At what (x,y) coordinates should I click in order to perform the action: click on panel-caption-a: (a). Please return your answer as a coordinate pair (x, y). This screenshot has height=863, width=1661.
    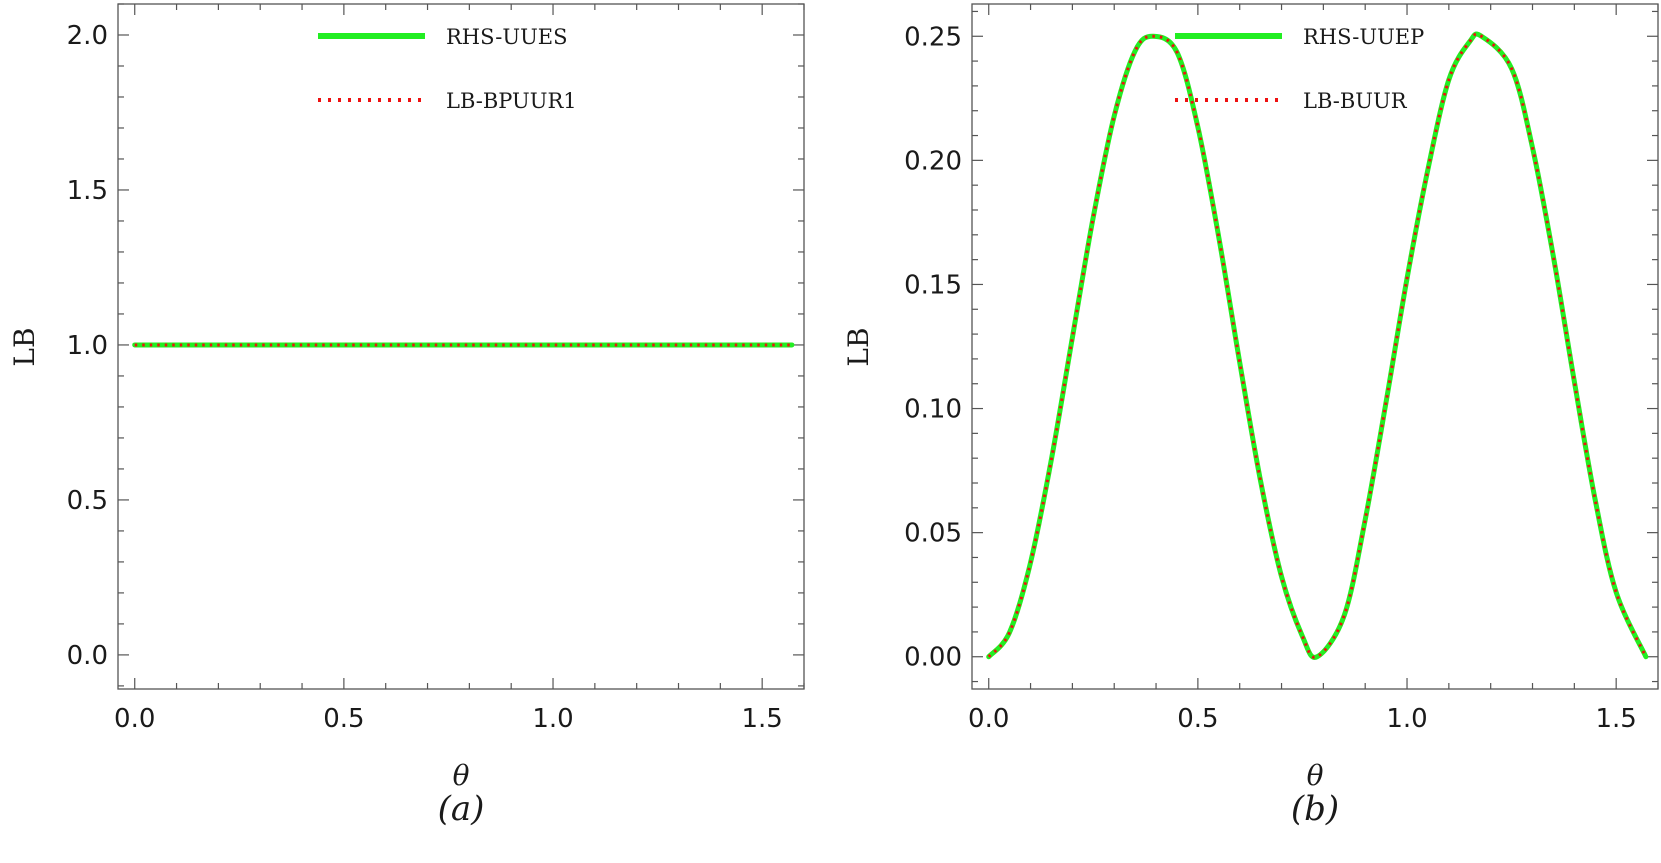
    Looking at the image, I should click on (461, 809).